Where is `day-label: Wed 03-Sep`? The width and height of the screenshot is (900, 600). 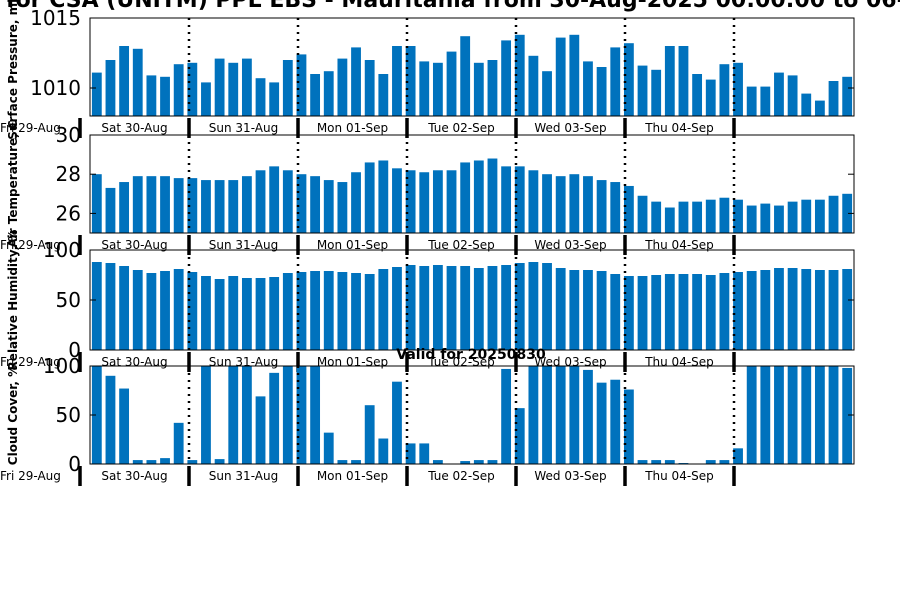 day-label: Wed 03-Sep is located at coordinates (570, 245).